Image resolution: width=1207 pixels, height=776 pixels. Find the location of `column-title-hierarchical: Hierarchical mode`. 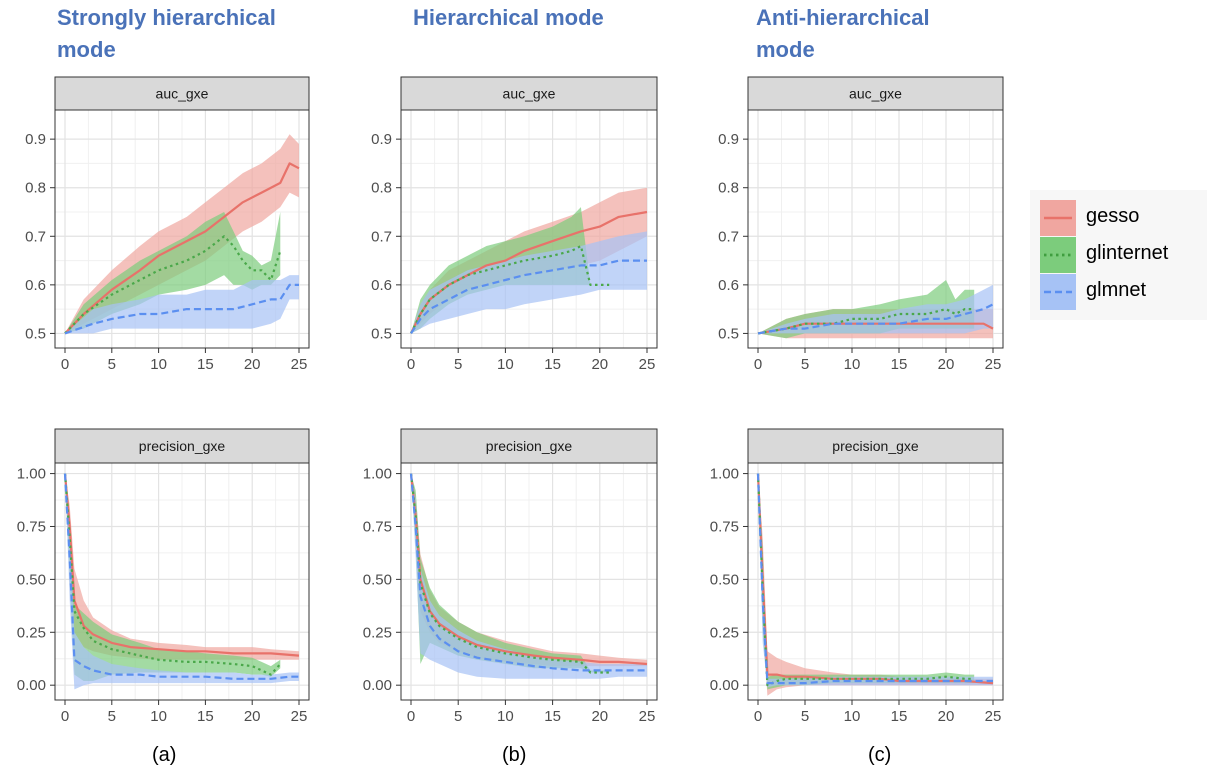

column-title-hierarchical: Hierarchical mode is located at coordinates (508, 18).